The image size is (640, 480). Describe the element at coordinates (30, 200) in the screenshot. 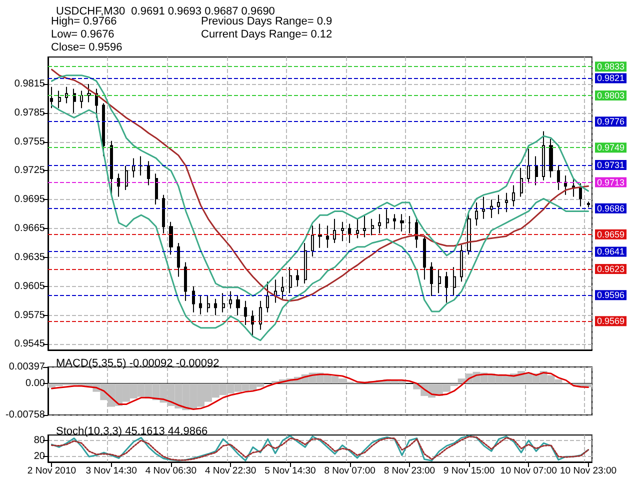

I see `y-tick-label: 0.9695` at that location.